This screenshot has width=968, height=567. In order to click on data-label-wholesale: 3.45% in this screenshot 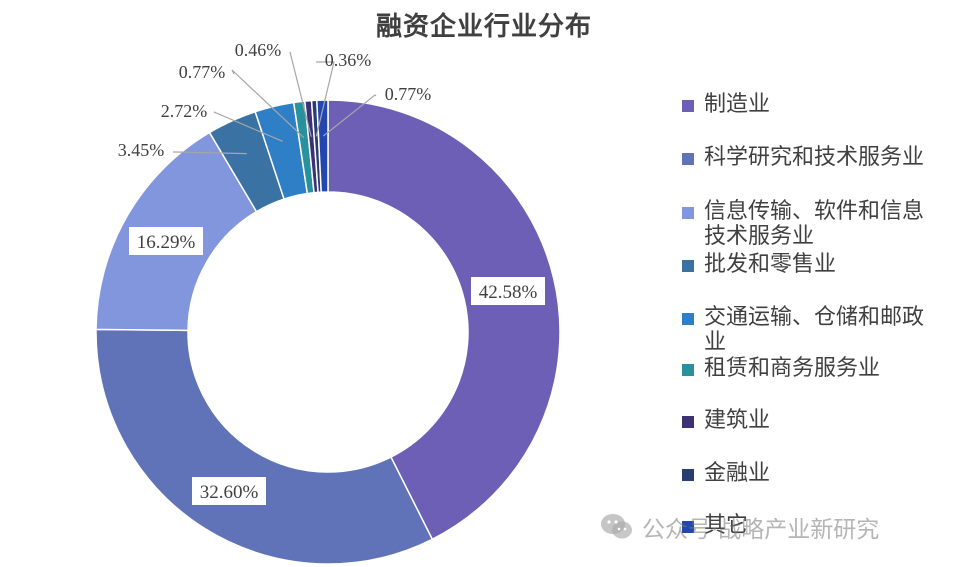, I will do `click(182, 150)`.